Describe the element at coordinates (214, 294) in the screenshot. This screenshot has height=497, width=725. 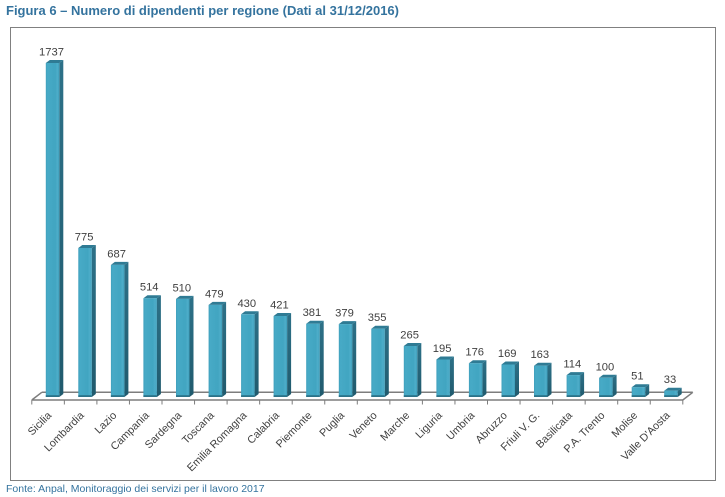
I see `svg-text: 479` at that location.